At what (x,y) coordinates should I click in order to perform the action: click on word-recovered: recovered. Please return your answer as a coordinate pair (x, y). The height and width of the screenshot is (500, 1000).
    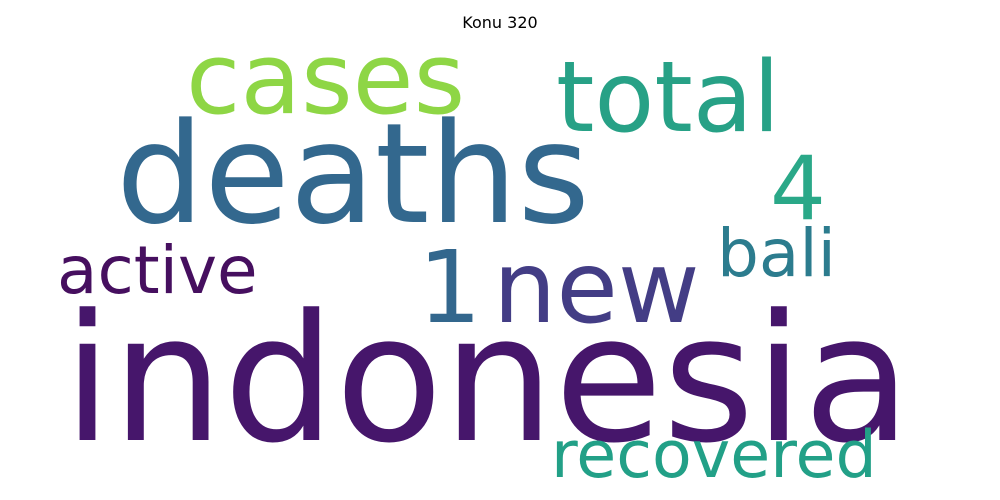
    Looking at the image, I should click on (714, 455).